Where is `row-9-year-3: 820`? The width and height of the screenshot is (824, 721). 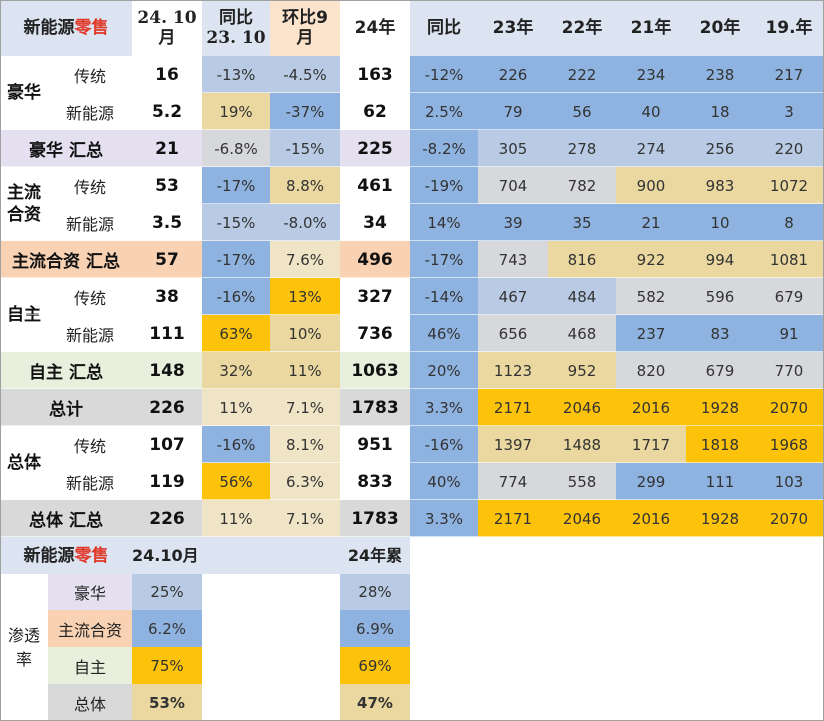 row-9-year-3: 820 is located at coordinates (651, 370).